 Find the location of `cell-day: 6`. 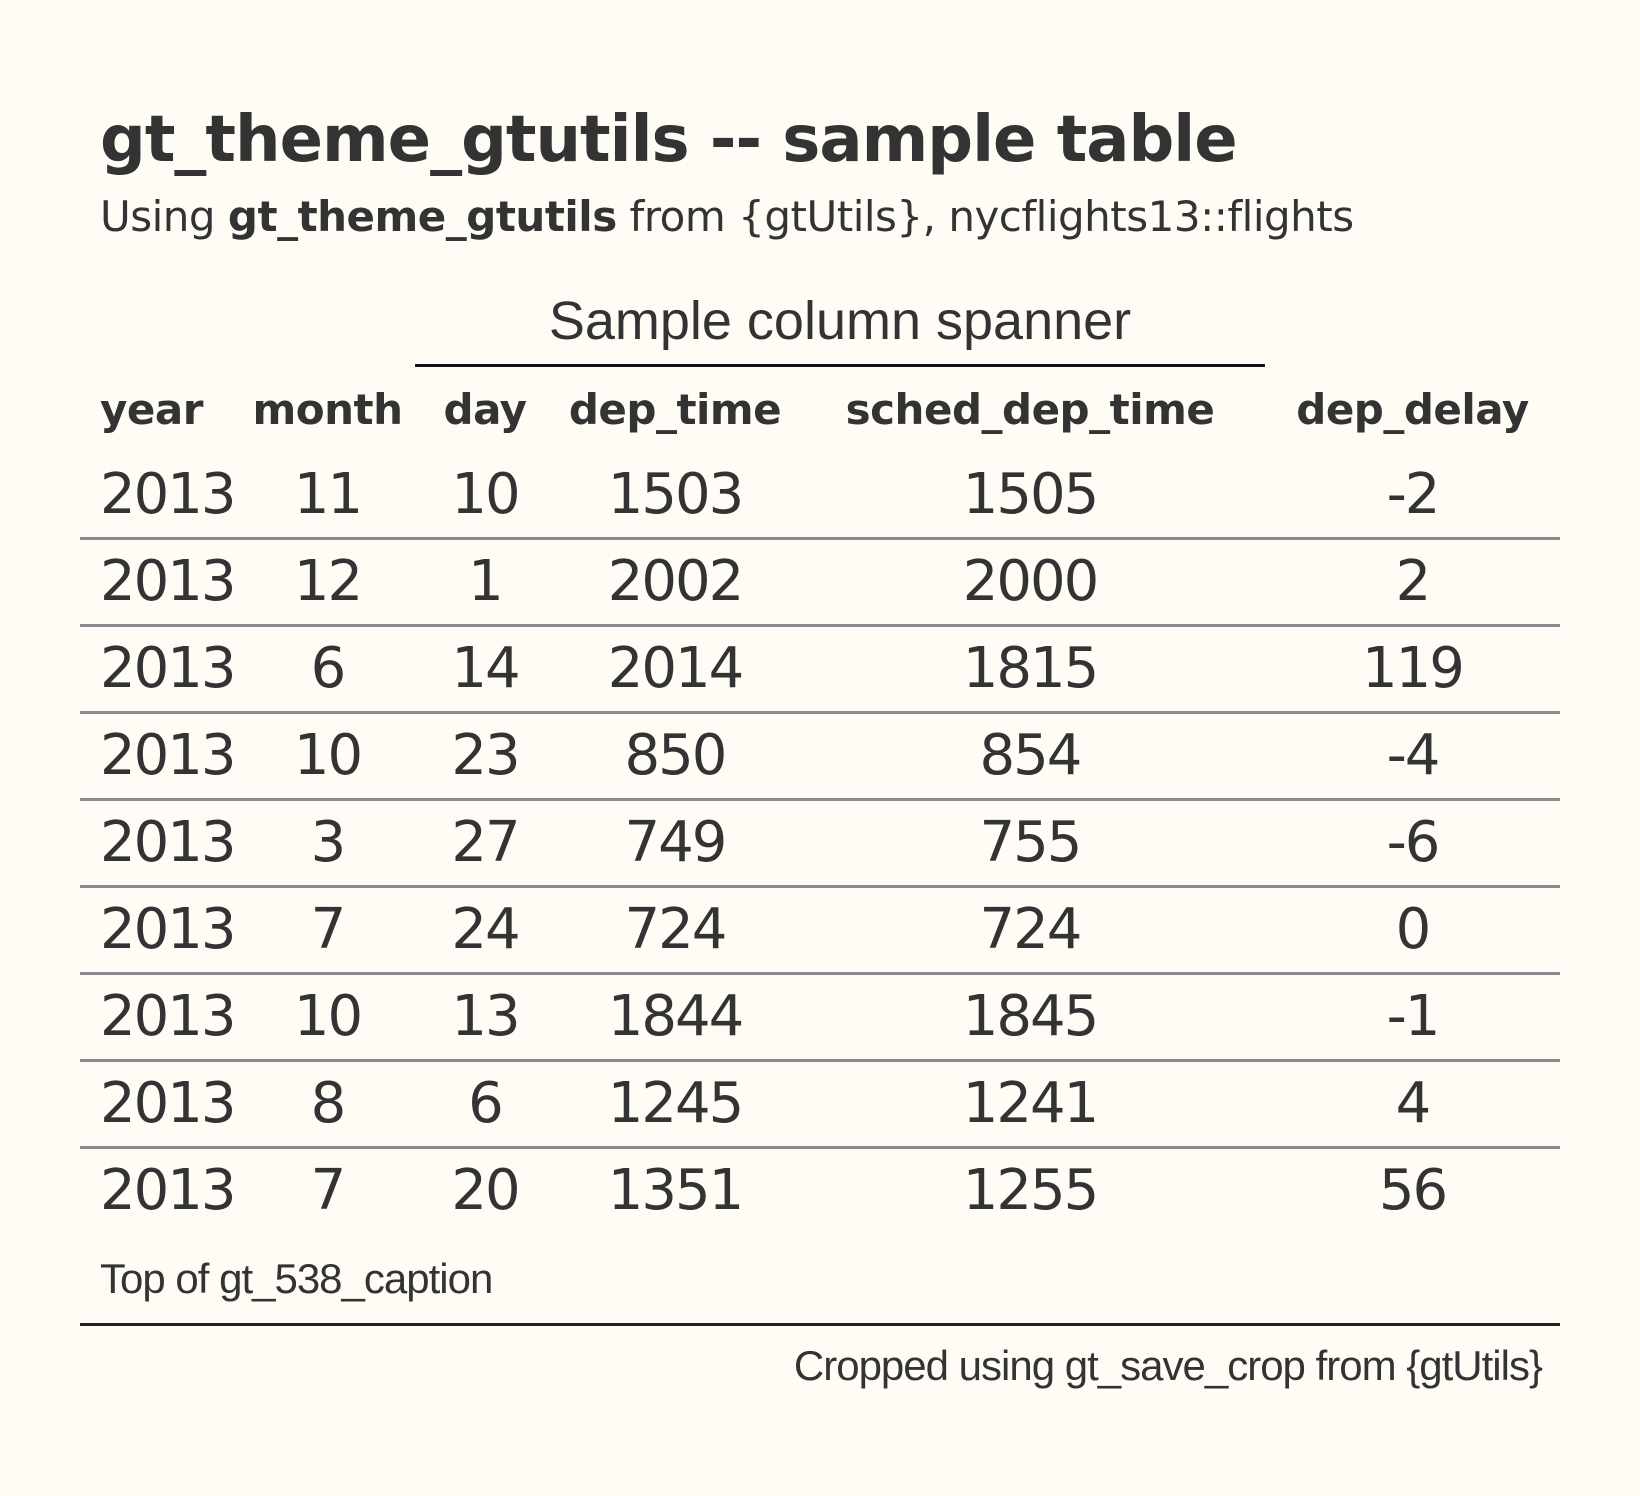

cell-day: 6 is located at coordinates (485, 1103).